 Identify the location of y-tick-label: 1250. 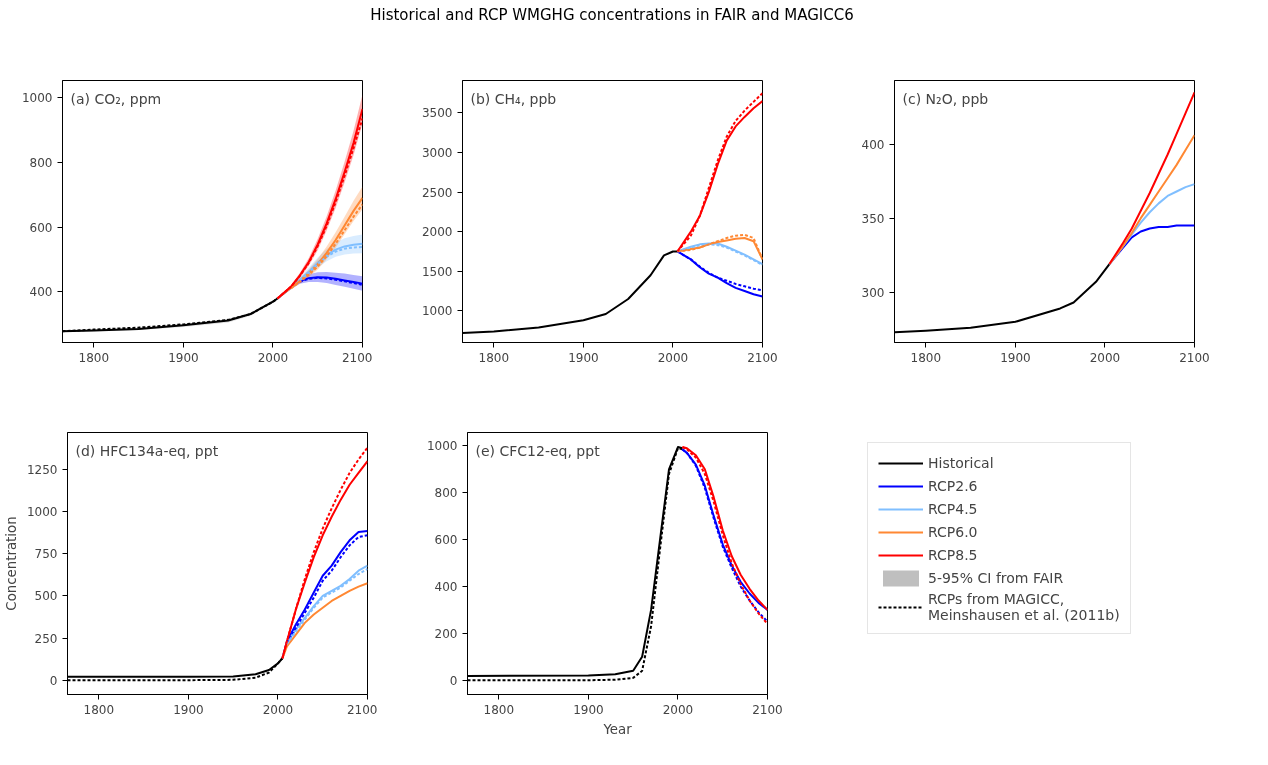
(42, 470).